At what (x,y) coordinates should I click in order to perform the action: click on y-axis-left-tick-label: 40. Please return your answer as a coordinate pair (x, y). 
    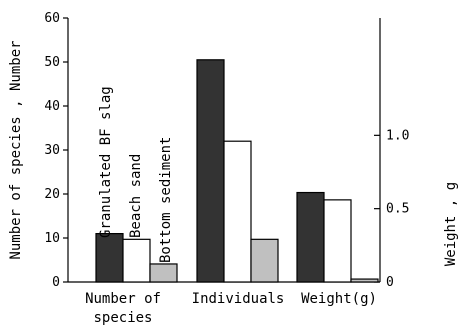
    Looking at the image, I should click on (52, 106).